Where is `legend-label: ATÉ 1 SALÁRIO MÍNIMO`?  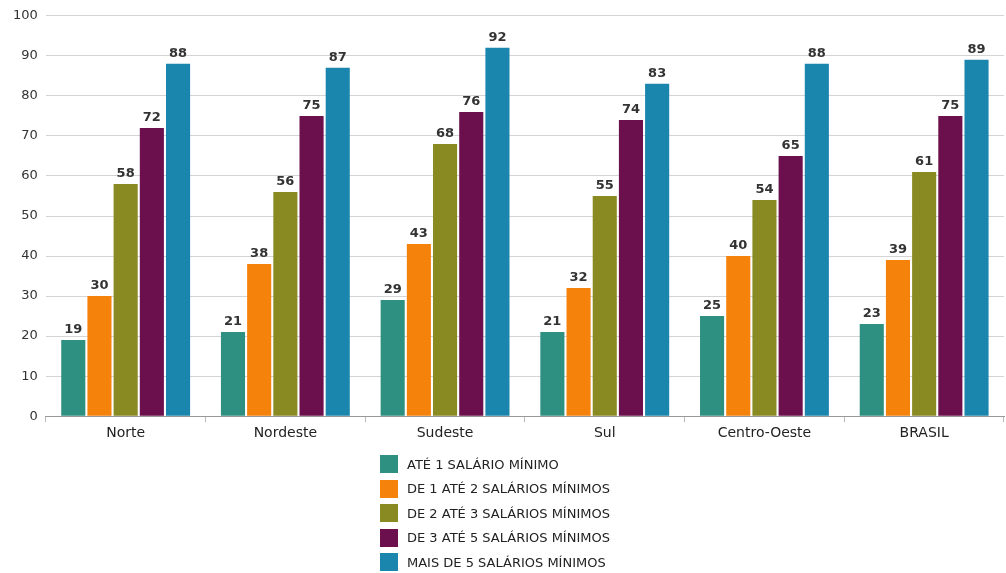 legend-label: ATÉ 1 SALÁRIO MÍNIMO is located at coordinates (483, 464).